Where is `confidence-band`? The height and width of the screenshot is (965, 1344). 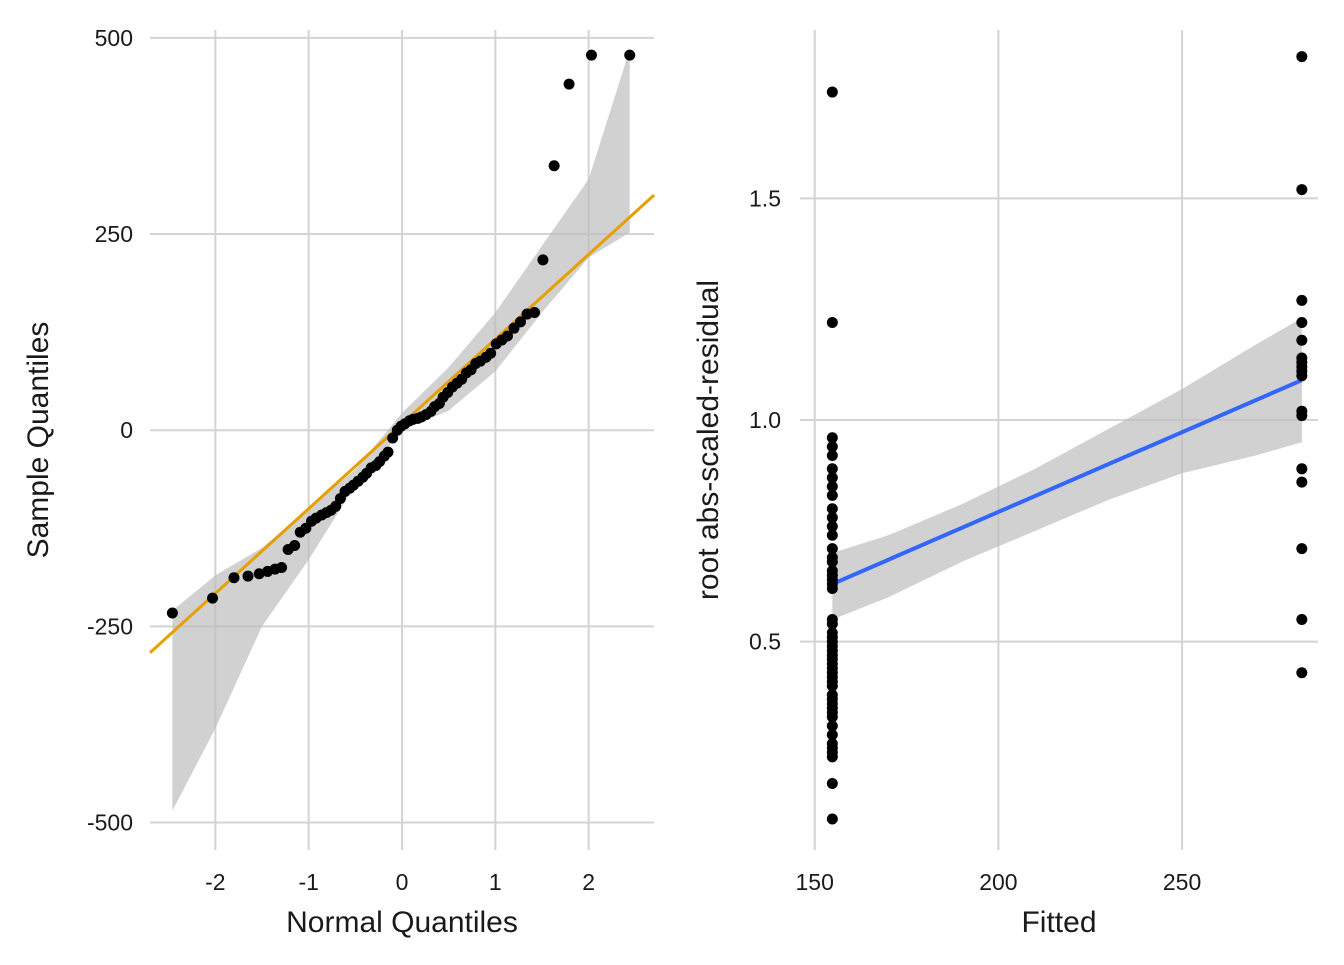 confidence-band is located at coordinates (1067, 469).